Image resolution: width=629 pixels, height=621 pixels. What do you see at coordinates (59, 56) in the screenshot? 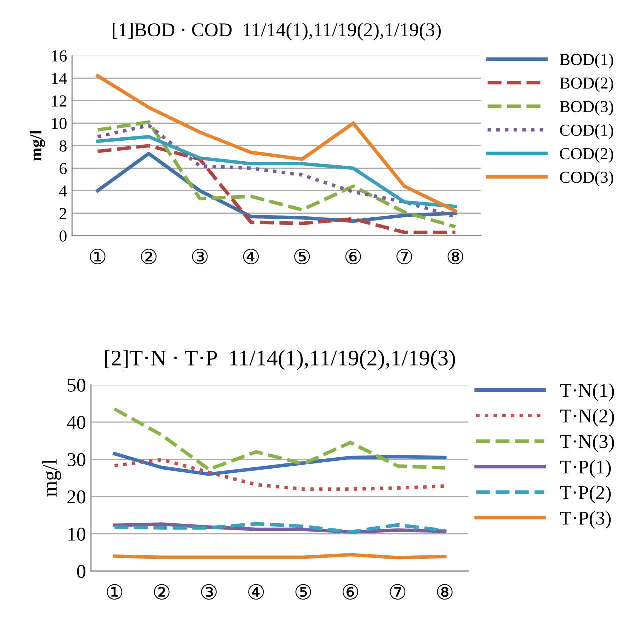
I see `y-tick-label: 16` at bounding box center [59, 56].